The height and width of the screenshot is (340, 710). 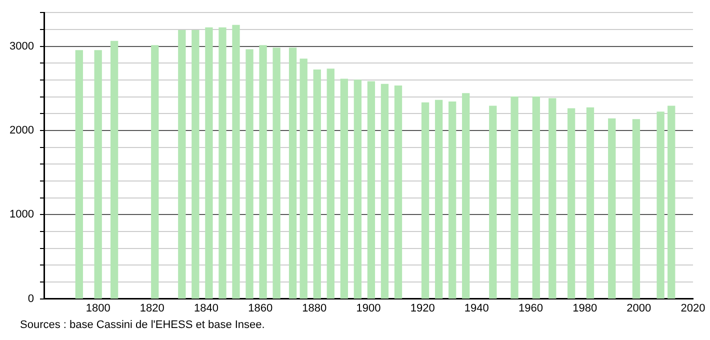 What do you see at coordinates (206, 308) in the screenshot?
I see `x-tick-label: 1840` at bounding box center [206, 308].